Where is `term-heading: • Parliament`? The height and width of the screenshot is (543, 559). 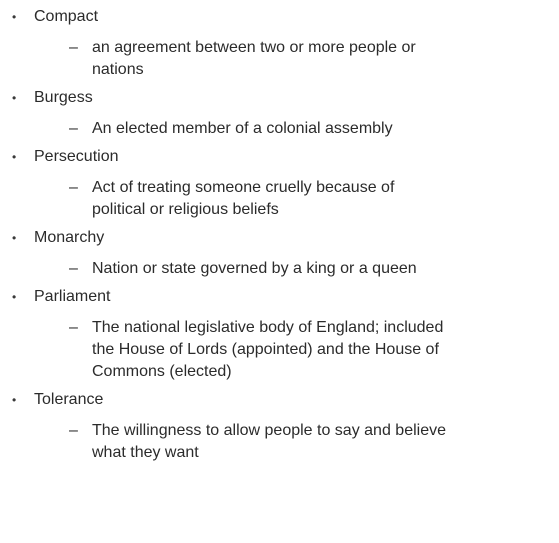 term-heading: • Parliament is located at coordinates (285, 297).